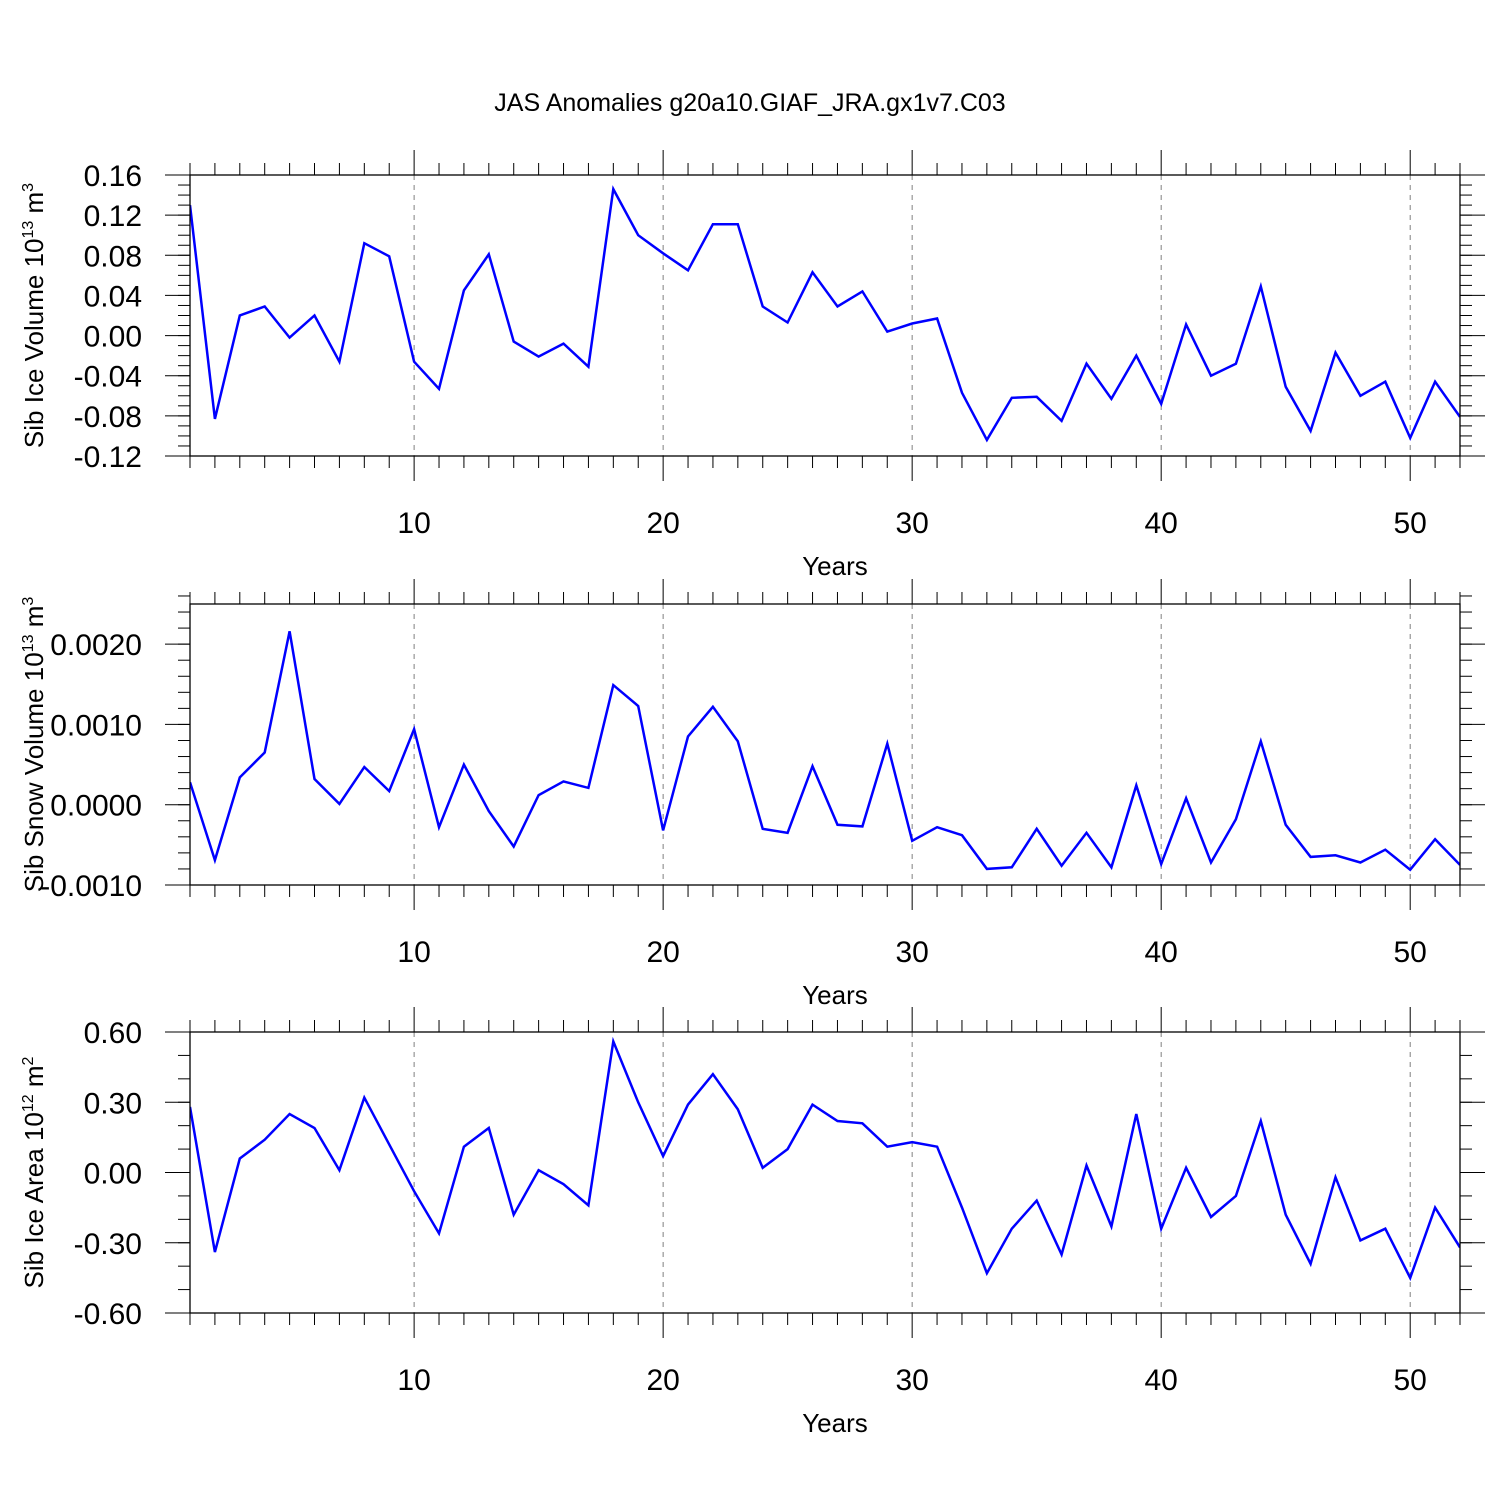  I want to click on y-tick-label: -0.04, so click(108, 377).